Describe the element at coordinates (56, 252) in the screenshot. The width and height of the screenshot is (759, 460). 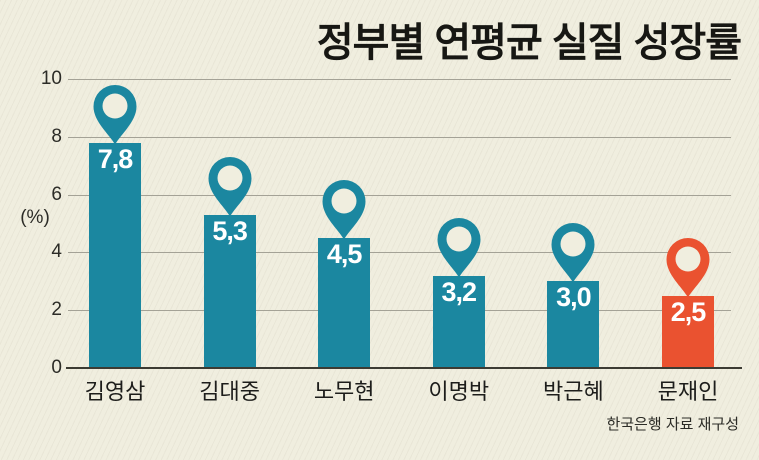
I see `y-axis-tick-label: 4` at that location.